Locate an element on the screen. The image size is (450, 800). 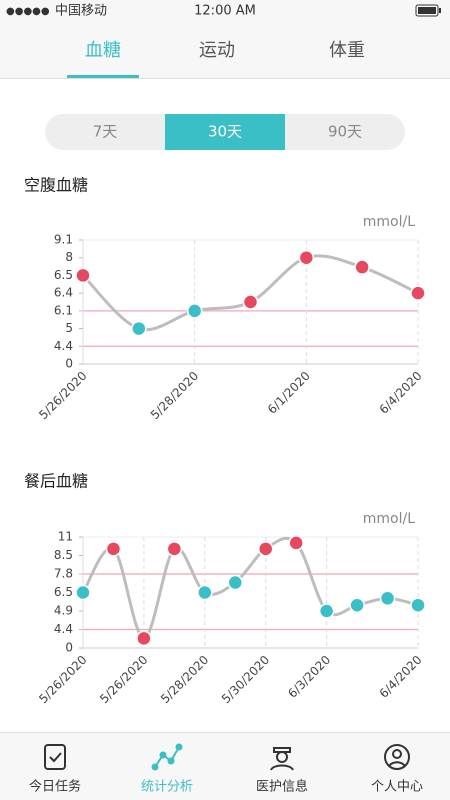
carrier: 中国移动 is located at coordinates (81, 11).